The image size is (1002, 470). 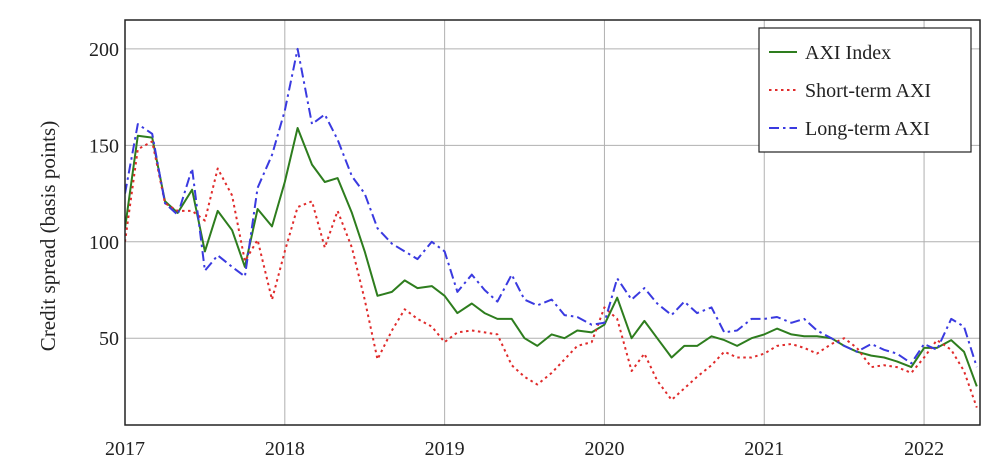 What do you see at coordinates (104, 50) in the screenshot?
I see `y-tick-label: 200` at bounding box center [104, 50].